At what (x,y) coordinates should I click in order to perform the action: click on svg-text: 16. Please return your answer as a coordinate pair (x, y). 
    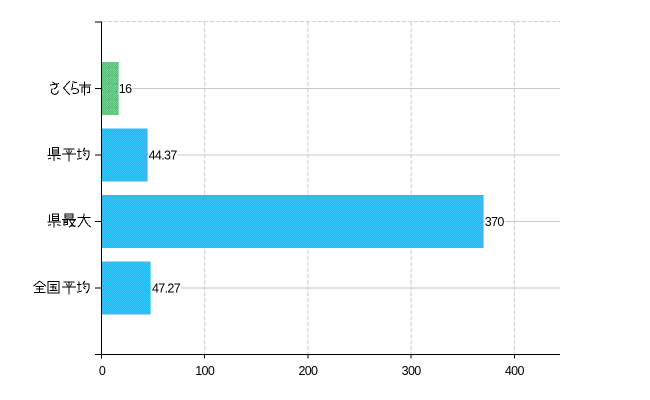
    Looking at the image, I should click on (125, 89).